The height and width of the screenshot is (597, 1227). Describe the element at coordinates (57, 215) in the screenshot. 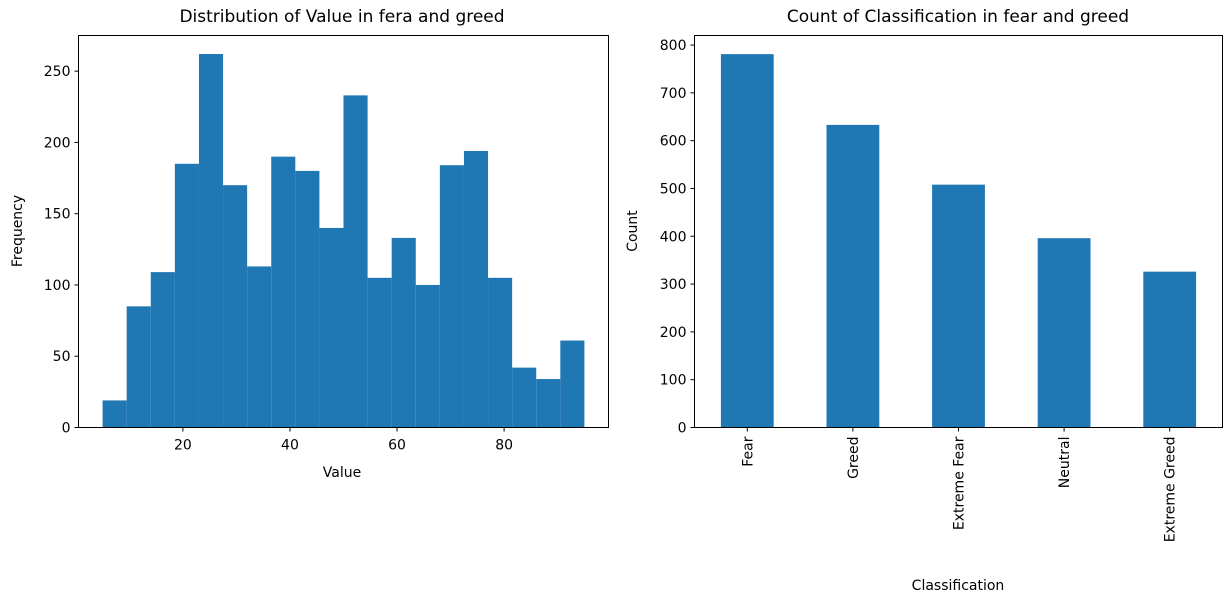

I see `y-tick-label: 150` at that location.